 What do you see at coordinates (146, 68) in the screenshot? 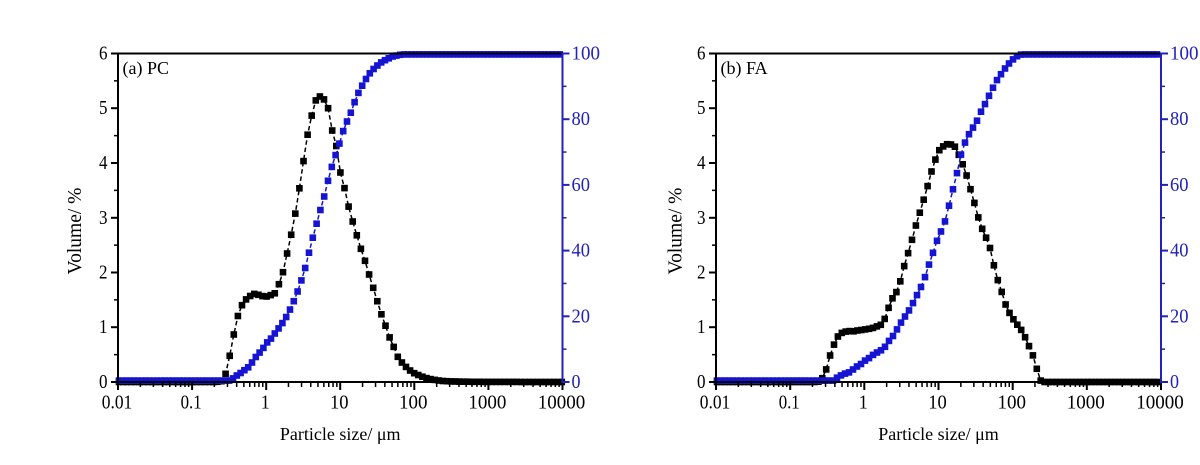
I see `svg-text: (a) PC` at bounding box center [146, 68].